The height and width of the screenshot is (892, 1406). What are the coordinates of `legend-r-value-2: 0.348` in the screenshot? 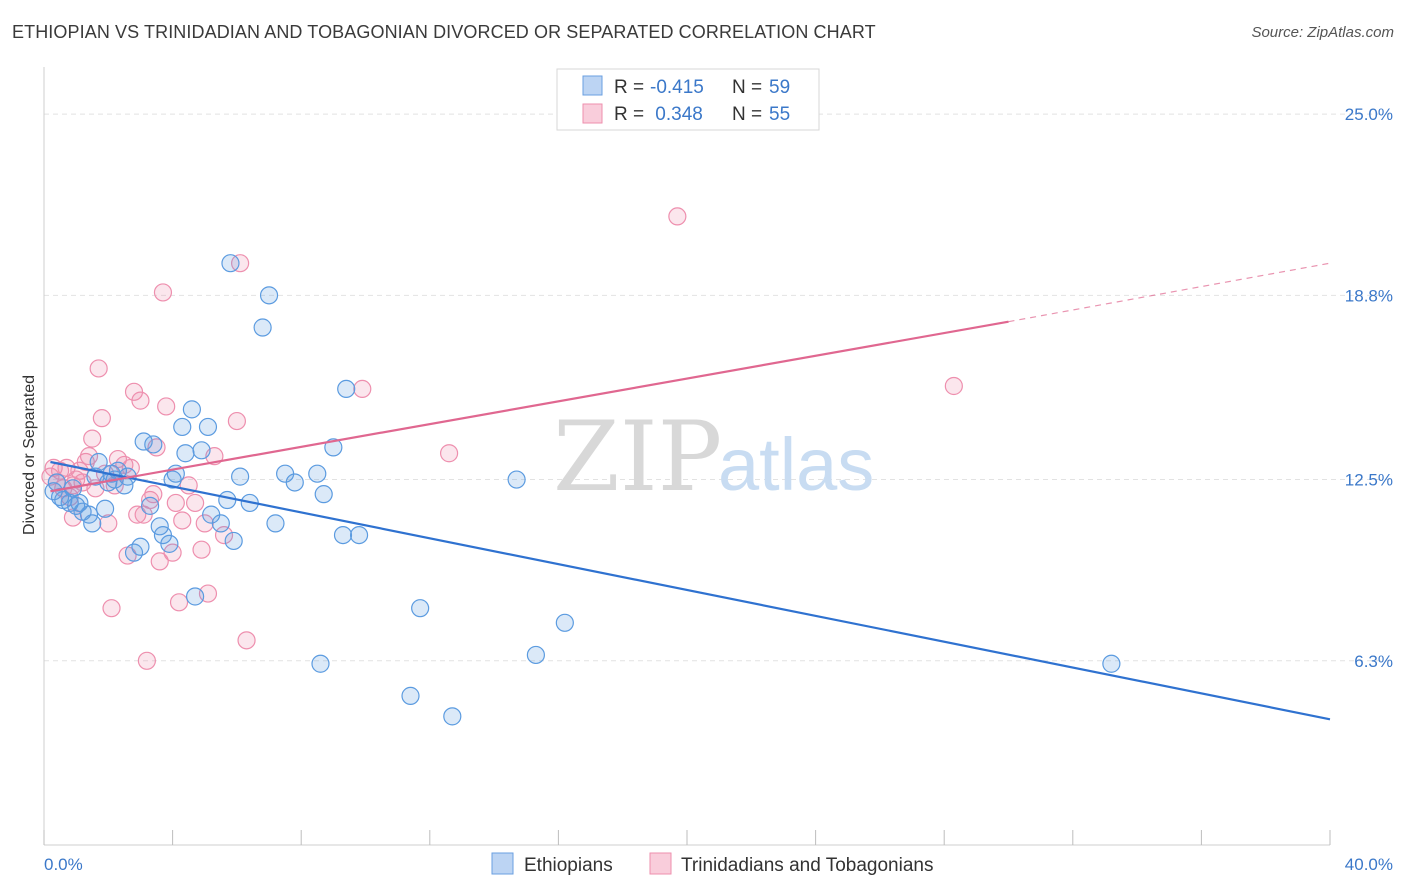 It's located at (676, 114).